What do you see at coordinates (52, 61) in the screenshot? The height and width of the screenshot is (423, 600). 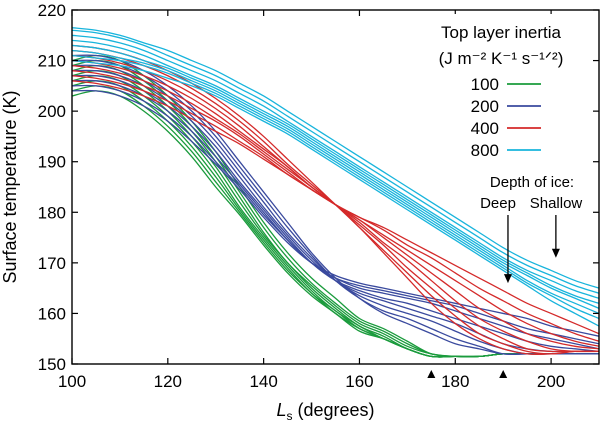 I see `y-tick-label: 210` at bounding box center [52, 61].